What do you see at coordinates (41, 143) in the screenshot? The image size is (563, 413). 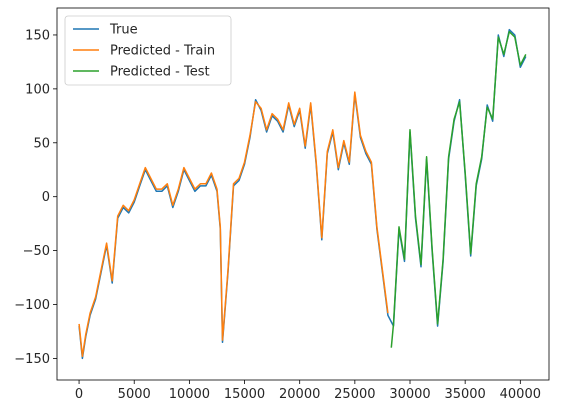 I see `y-tick-label: 50` at bounding box center [41, 143].